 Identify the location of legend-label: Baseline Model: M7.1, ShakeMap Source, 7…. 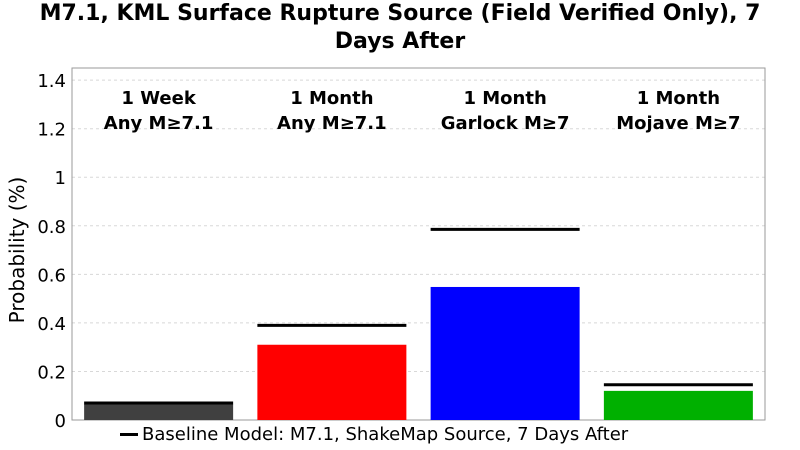
(385, 434).